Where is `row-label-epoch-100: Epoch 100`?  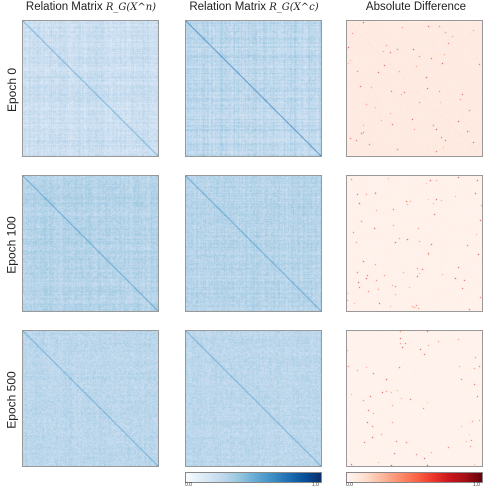 row-label-epoch-100: Epoch 100 is located at coordinates (12, 245).